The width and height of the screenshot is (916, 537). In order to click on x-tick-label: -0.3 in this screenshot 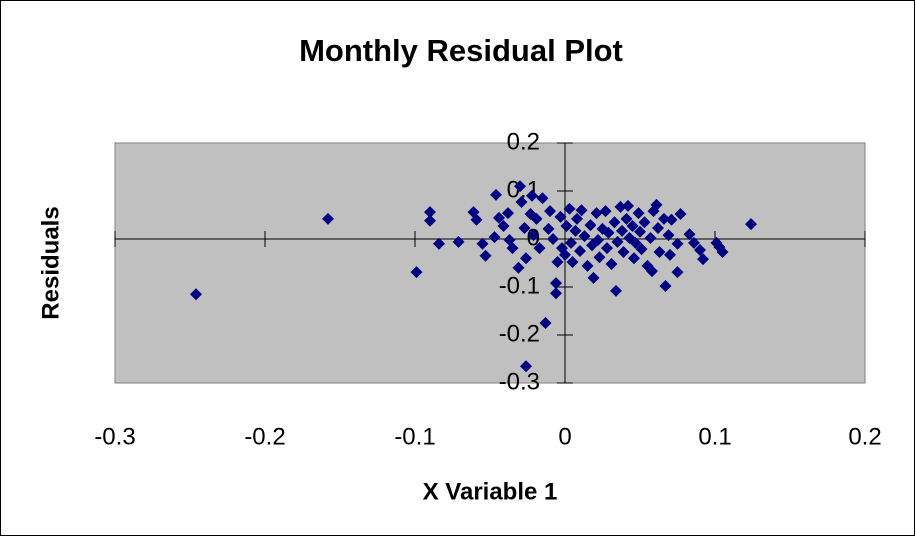, I will do `click(114, 436)`.